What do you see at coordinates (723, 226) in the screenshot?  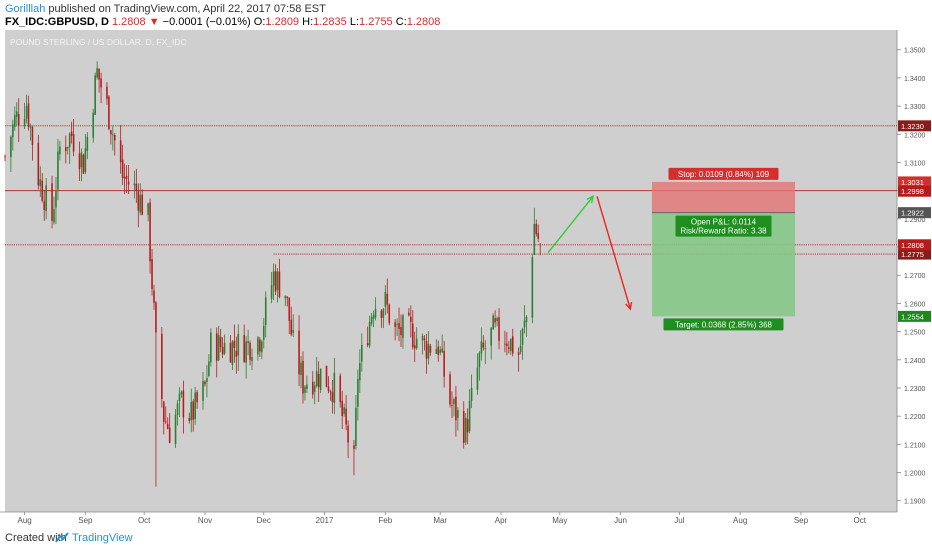 I see `pnl-box` at bounding box center [723, 226].